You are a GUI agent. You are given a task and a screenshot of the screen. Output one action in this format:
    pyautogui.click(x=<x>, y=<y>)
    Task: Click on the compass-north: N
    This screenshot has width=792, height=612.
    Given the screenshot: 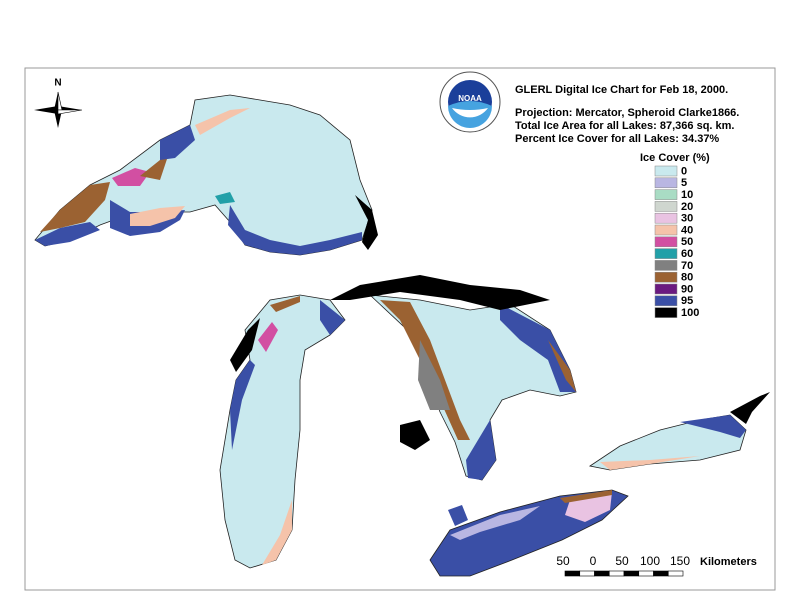 What is the action you would take?
    pyautogui.click(x=57, y=83)
    